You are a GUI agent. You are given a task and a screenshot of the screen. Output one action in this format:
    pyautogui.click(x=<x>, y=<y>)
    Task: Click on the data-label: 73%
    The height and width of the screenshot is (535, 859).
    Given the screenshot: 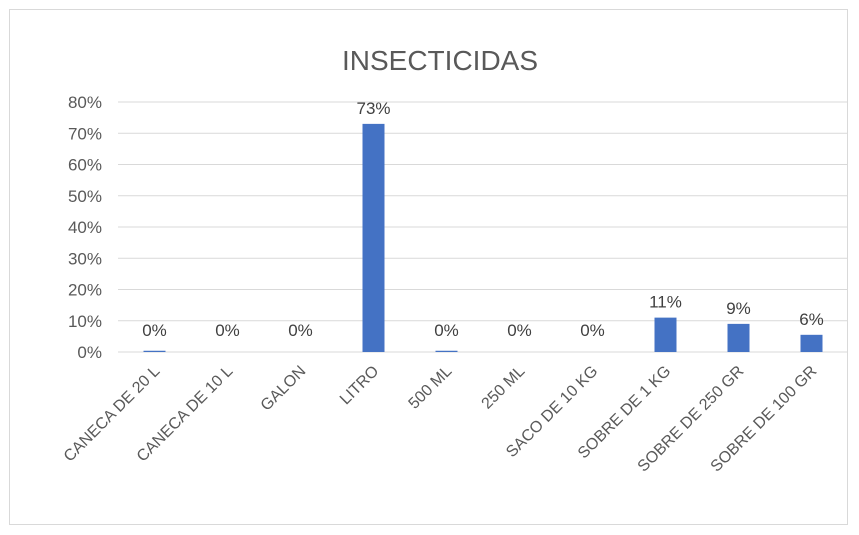 What is the action you would take?
    pyautogui.click(x=373, y=108)
    